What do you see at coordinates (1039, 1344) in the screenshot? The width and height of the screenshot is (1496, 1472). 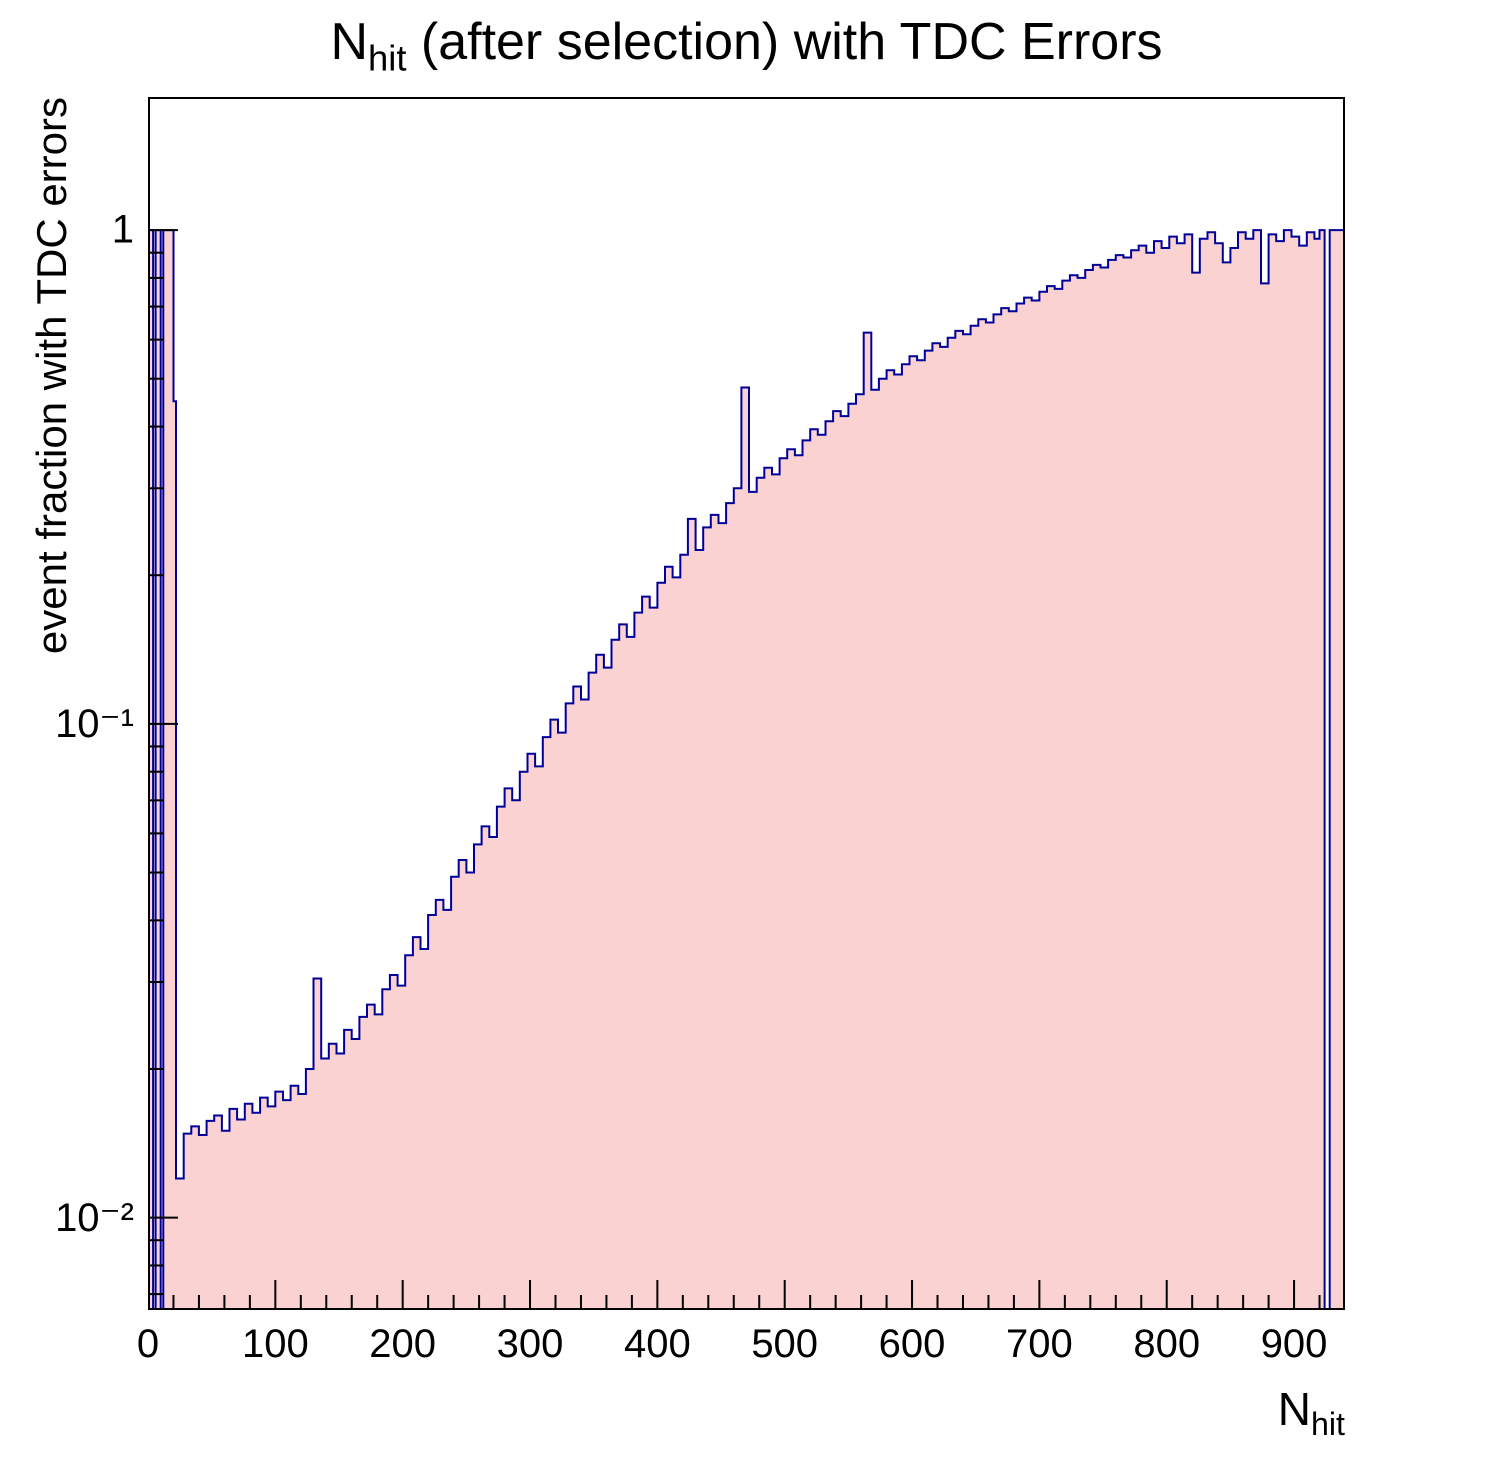 I see `x-tick-label: 700` at bounding box center [1039, 1344].